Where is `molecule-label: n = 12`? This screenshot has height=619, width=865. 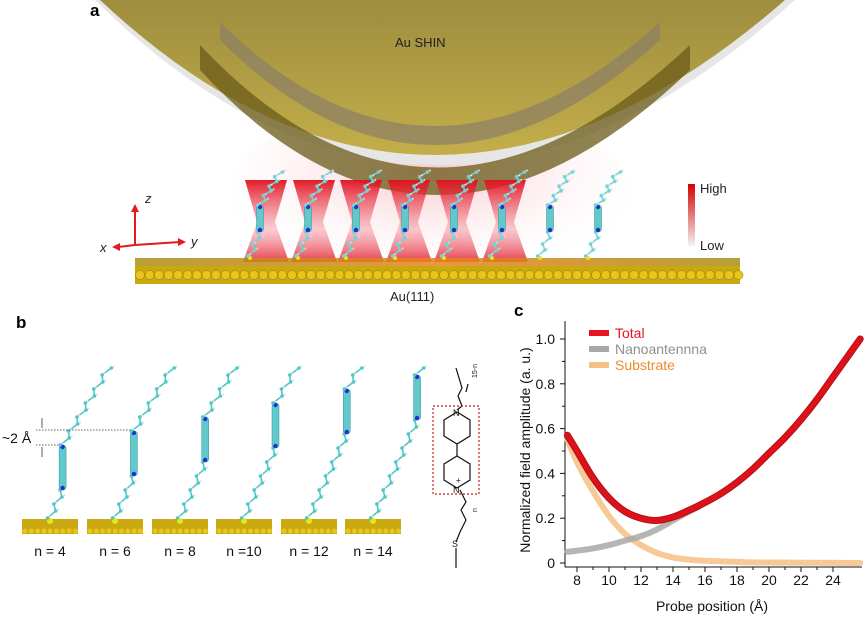 molecule-label: n = 12 is located at coordinates (309, 551).